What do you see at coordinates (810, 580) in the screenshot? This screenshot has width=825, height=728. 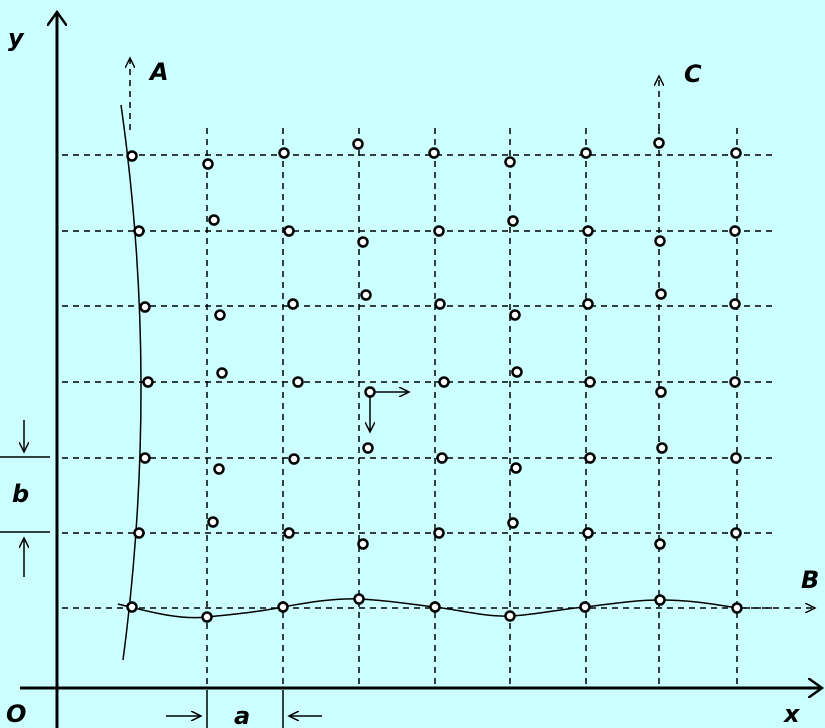 I see `arrow-b-label: B` at bounding box center [810, 580].